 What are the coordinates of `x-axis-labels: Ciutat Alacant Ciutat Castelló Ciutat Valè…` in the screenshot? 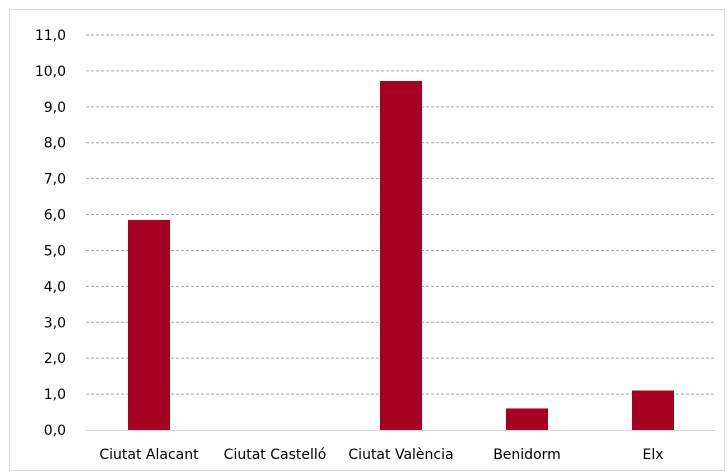 It's located at (381, 455).